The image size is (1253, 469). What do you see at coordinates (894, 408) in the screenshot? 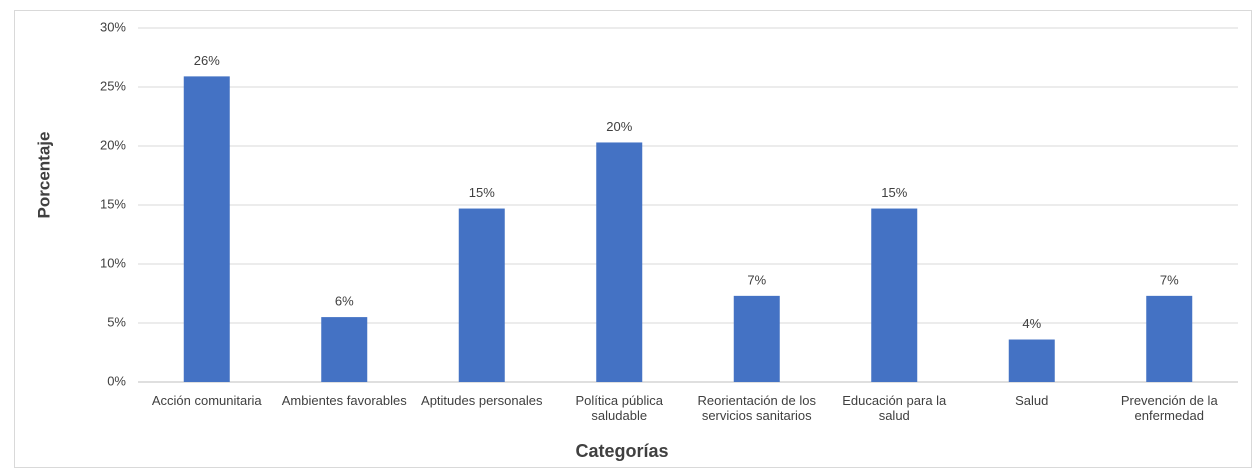
I see `x-tick-label: Educación para la salud` at bounding box center [894, 408].